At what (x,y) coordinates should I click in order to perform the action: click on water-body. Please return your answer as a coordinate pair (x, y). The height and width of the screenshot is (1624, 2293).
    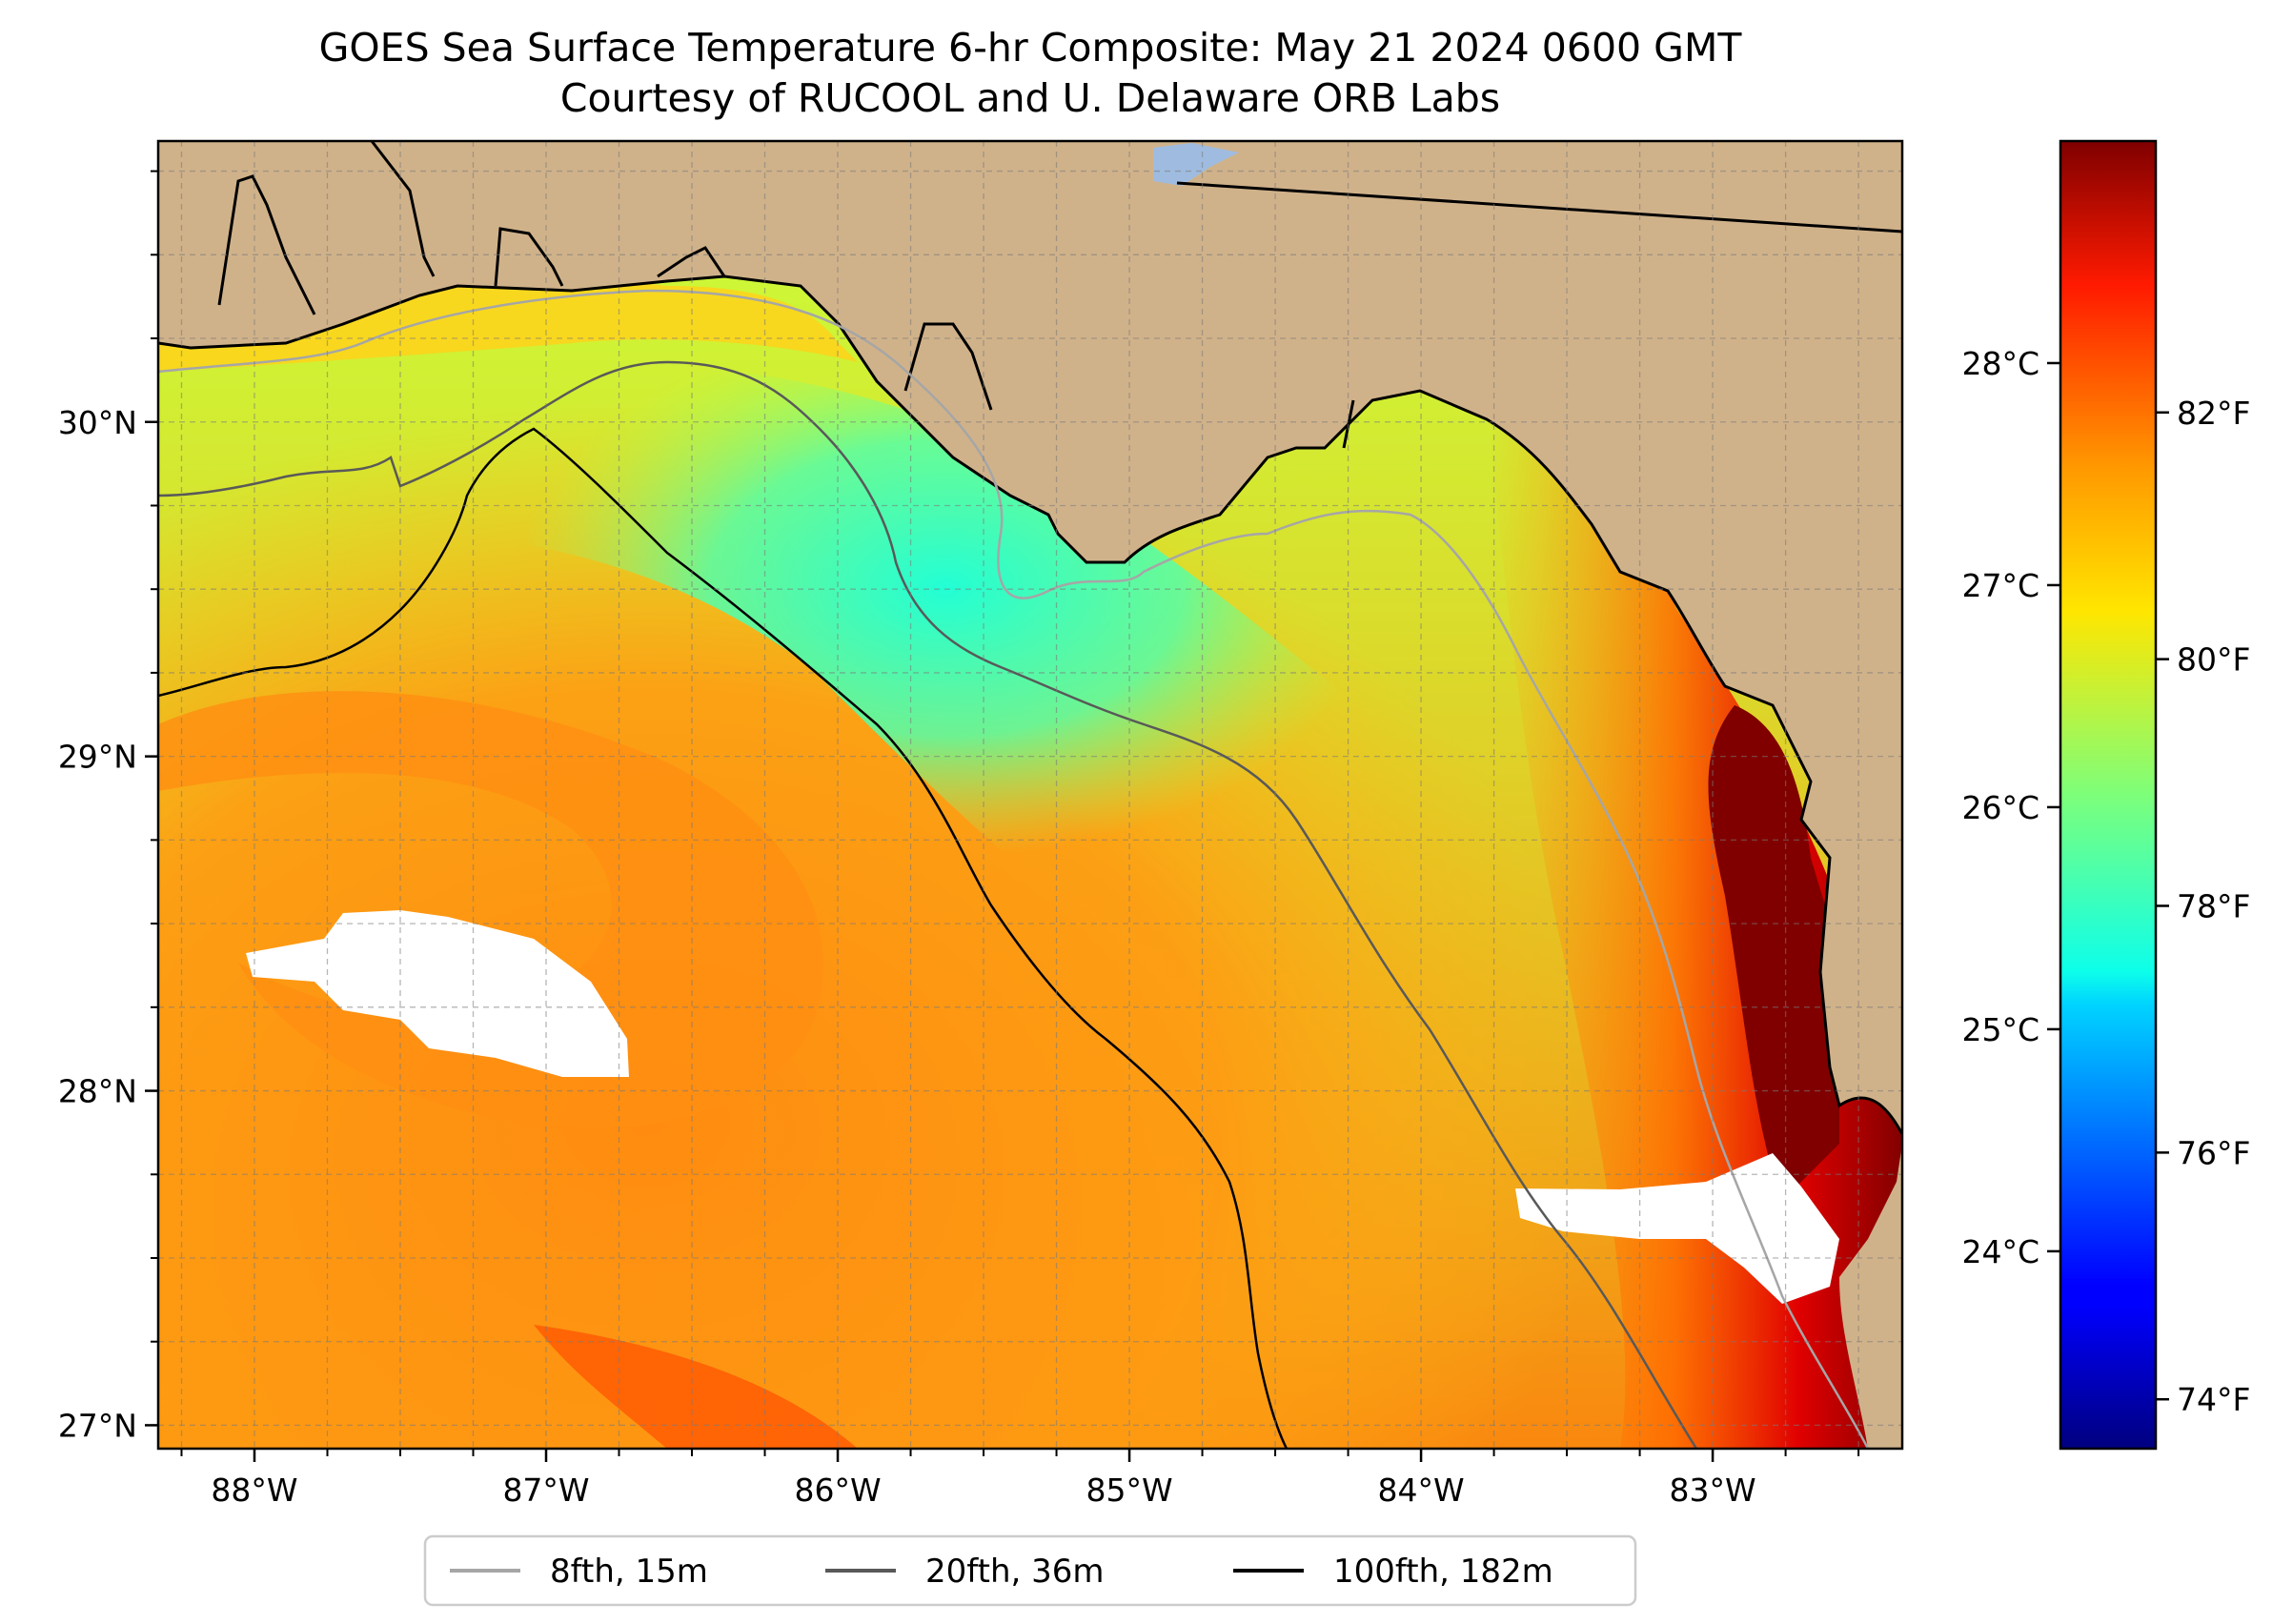
    Looking at the image, I should click on (1196, 164).